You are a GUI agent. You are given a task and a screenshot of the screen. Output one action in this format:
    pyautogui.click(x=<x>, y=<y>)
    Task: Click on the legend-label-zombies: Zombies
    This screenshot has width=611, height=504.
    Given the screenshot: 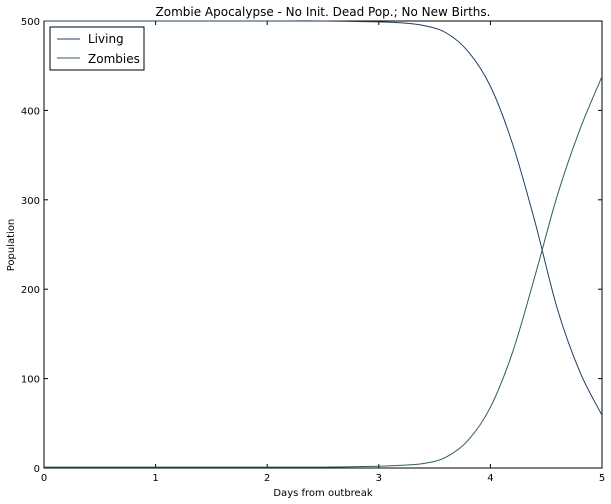 What is the action you would take?
    pyautogui.click(x=114, y=59)
    